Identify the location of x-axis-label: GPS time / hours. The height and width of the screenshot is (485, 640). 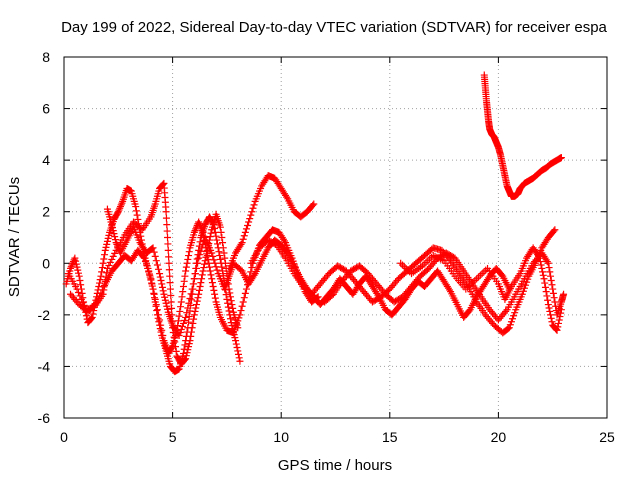
(335, 465).